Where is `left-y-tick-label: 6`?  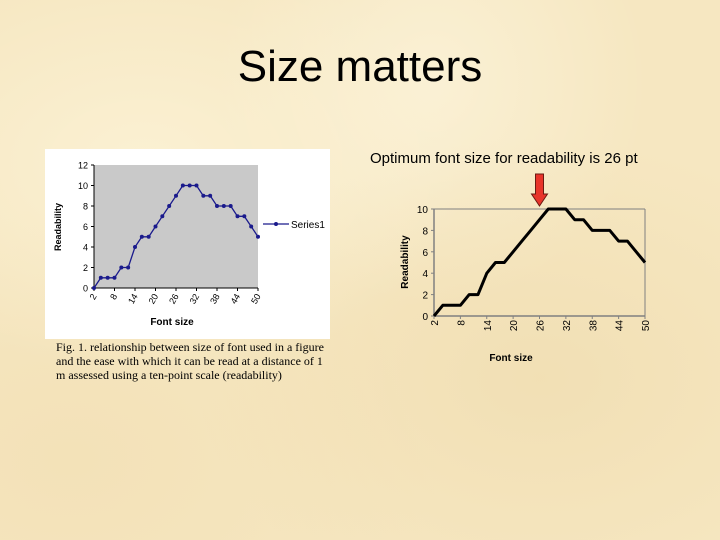 left-y-tick-label: 6 is located at coordinates (85, 227).